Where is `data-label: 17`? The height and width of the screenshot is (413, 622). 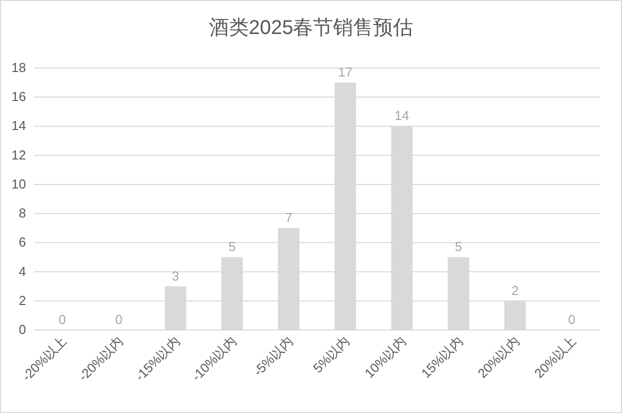
data-label: 17 is located at coordinates (345, 72).